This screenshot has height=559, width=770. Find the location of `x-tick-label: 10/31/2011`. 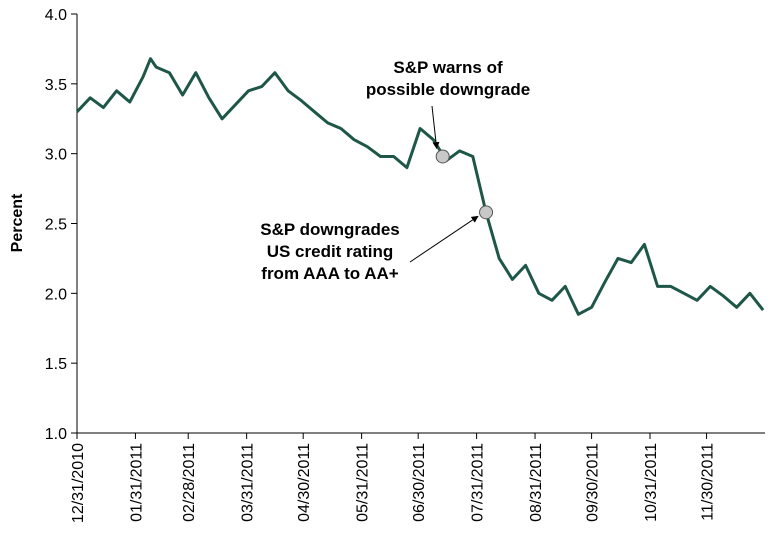

x-tick-label: 10/31/2011 is located at coordinates (651, 482).